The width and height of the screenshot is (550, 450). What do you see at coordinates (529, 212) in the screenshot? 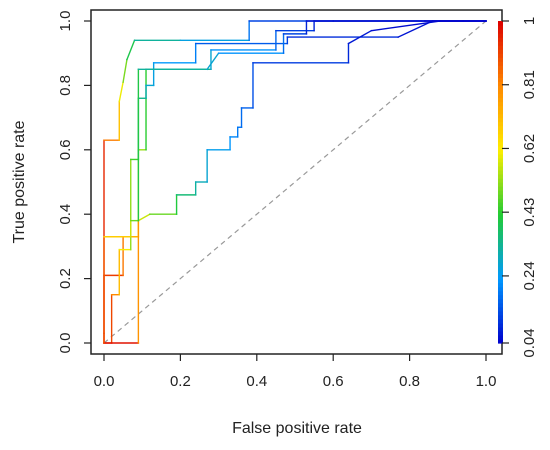
I see `colorbar-tick-label: 0.43` at bounding box center [529, 212].